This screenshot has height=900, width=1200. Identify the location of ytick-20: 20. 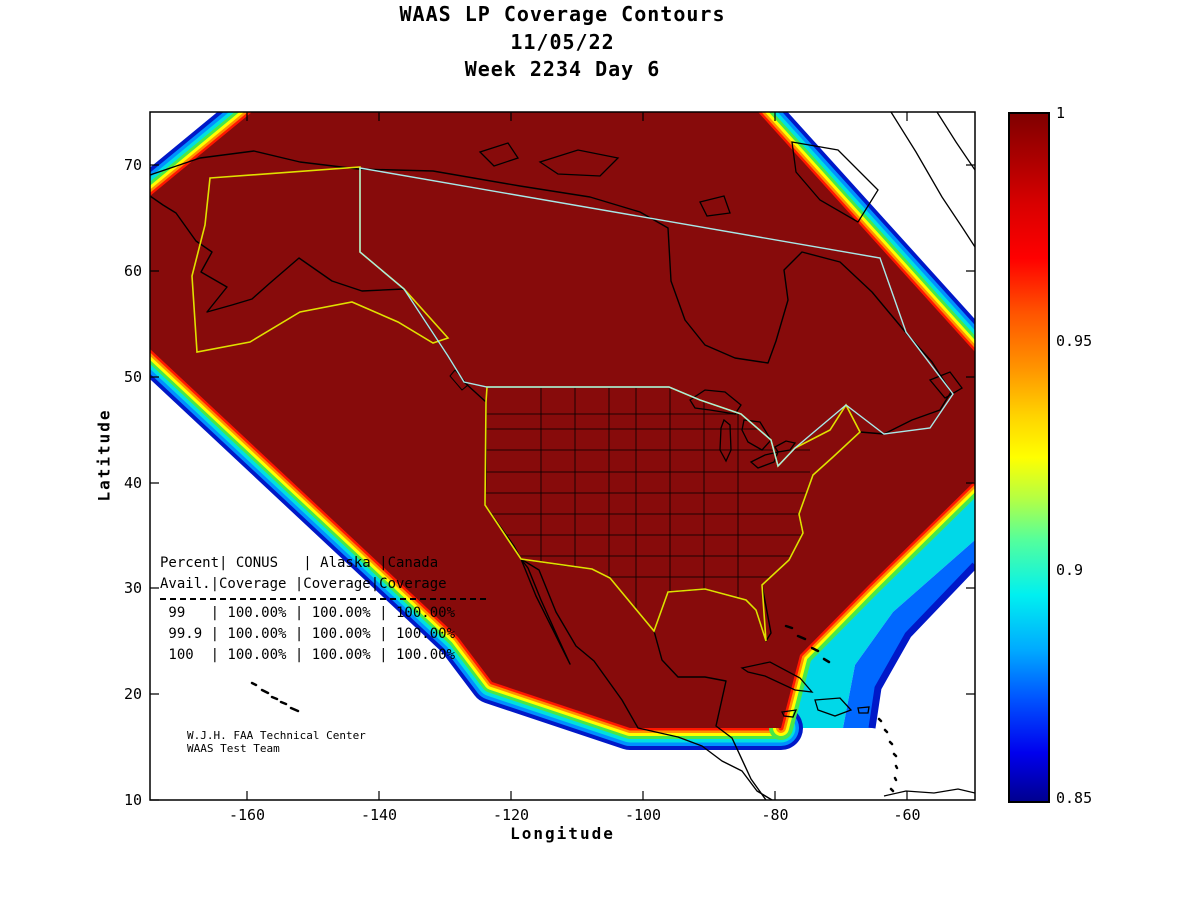
(132, 694).